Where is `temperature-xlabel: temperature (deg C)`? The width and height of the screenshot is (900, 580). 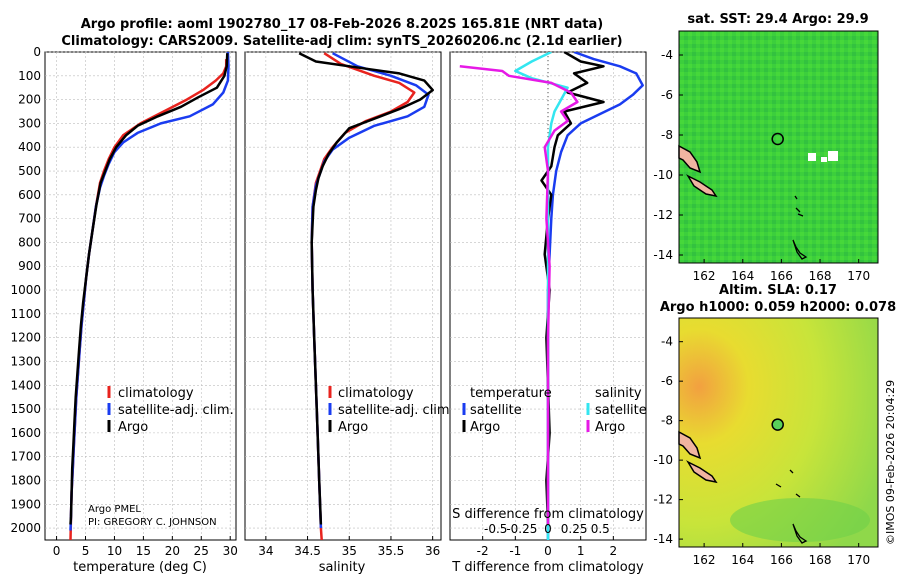
temperature-xlabel: temperature (deg C) is located at coordinates (140, 567).